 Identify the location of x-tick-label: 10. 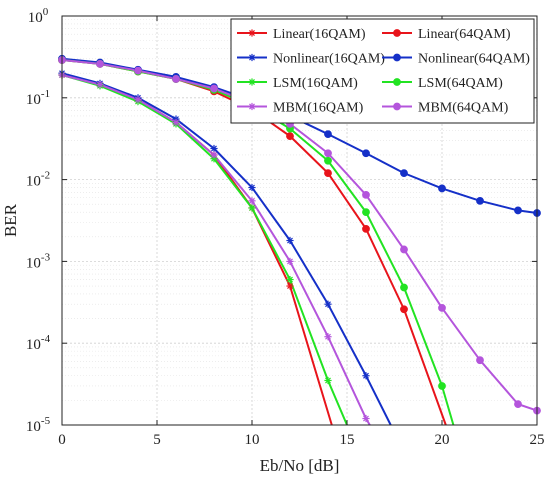
(252, 440).